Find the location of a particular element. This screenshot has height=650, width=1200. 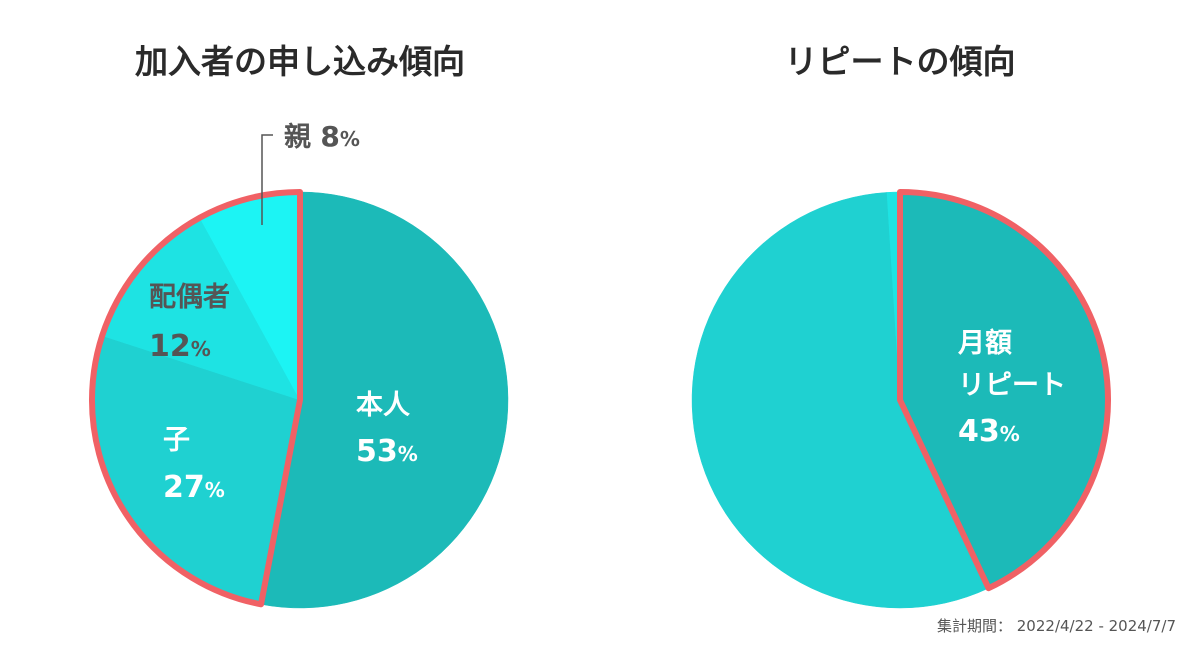

label-monthly-line1: 月額 is located at coordinates (984, 343).